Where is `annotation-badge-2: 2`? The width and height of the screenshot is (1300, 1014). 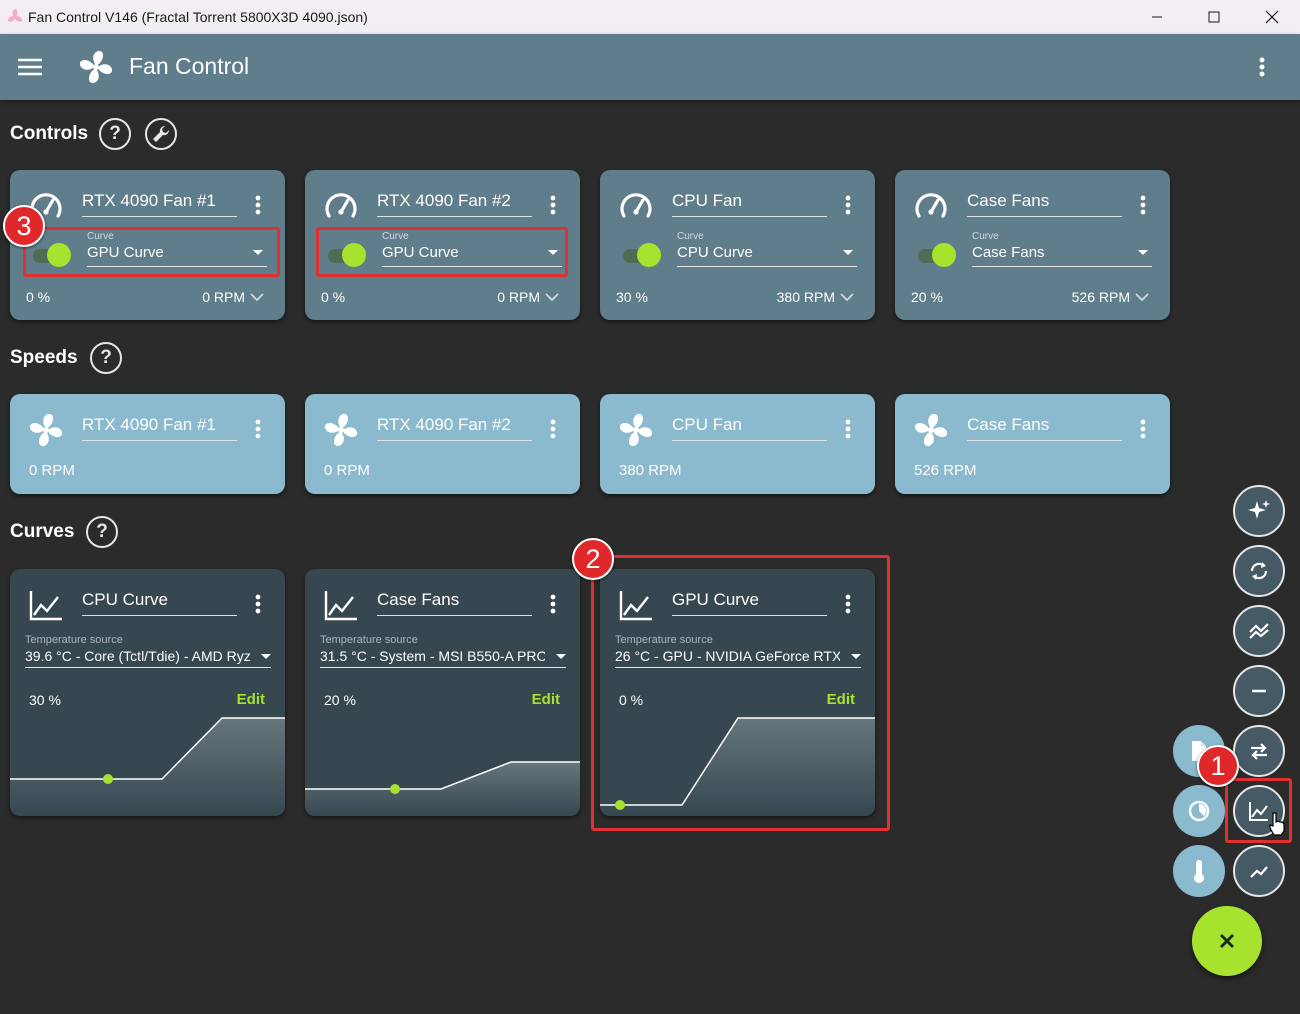 annotation-badge-2: 2 is located at coordinates (593, 559).